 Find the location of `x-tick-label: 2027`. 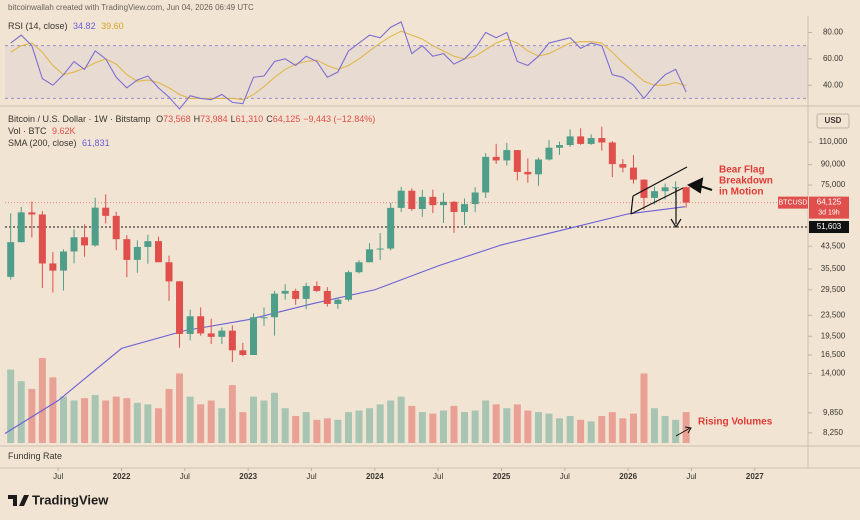

x-tick-label: 2027 is located at coordinates (755, 476).